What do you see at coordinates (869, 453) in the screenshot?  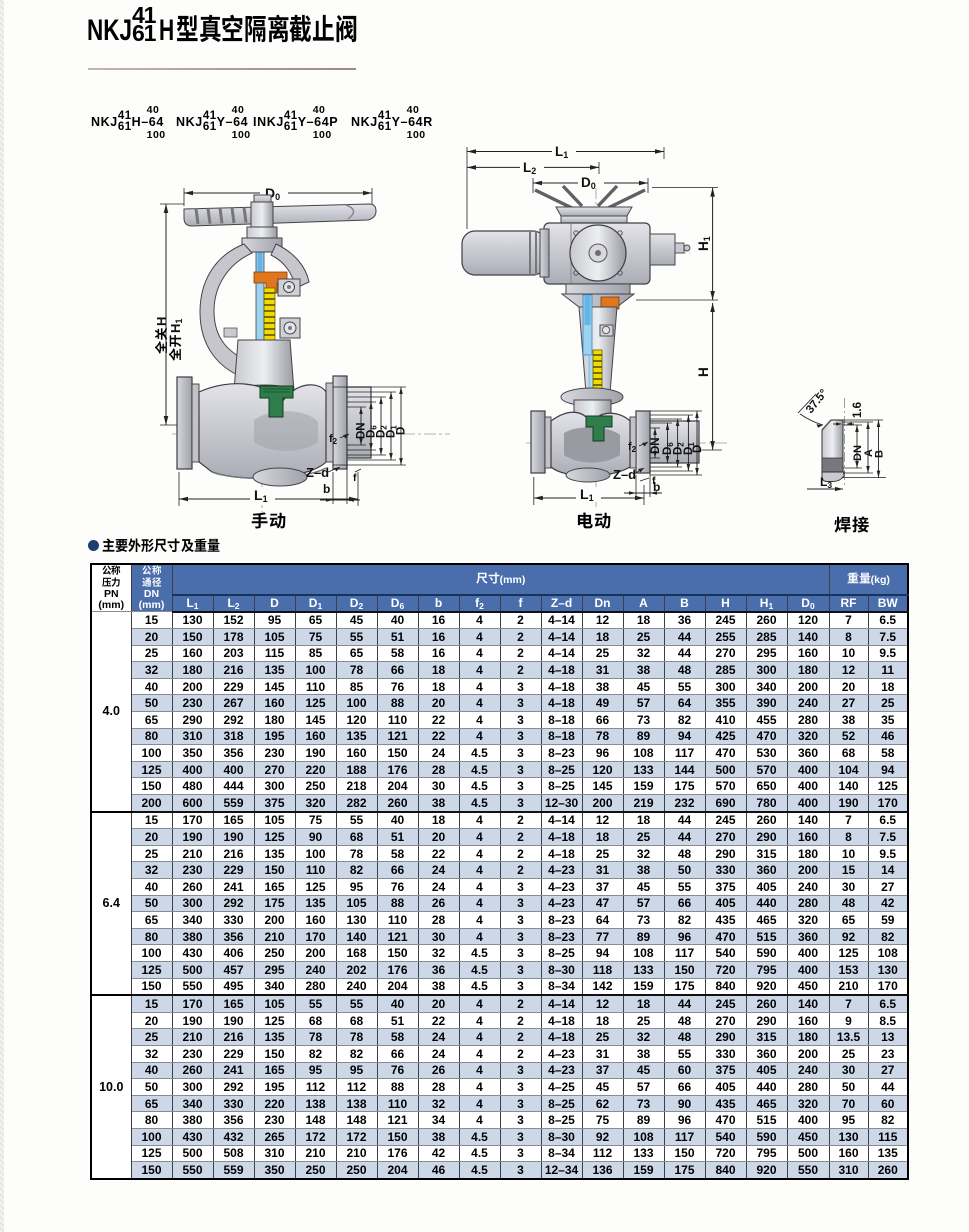 I see `svg-text: A` at bounding box center [869, 453].